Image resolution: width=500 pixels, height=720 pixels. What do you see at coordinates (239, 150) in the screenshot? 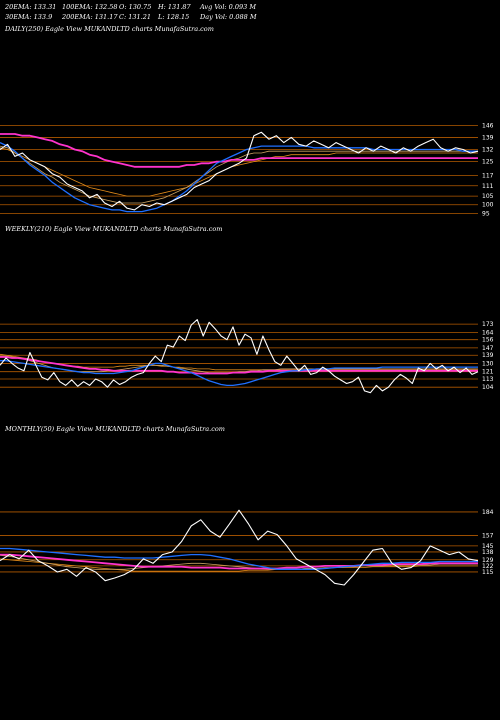
I see `daily-ema-slow-line` at bounding box center [239, 150].